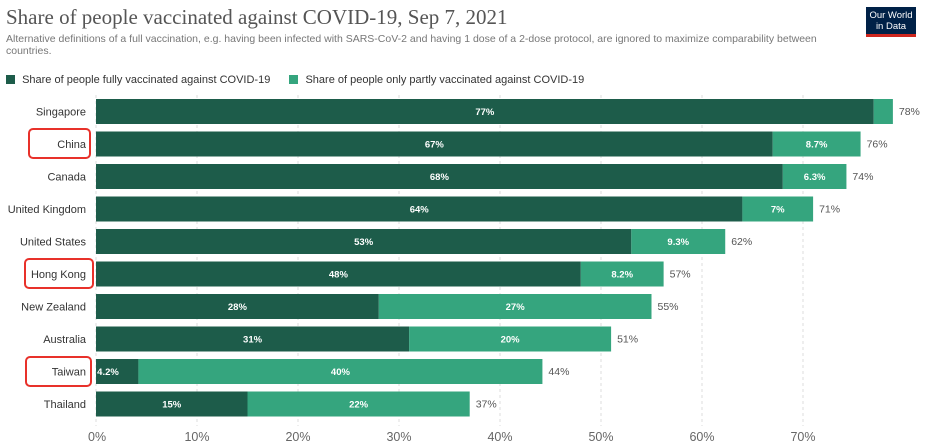 This screenshot has width=928, height=447. What do you see at coordinates (61, 113) in the screenshot?
I see `category-label: Singapore` at bounding box center [61, 113].